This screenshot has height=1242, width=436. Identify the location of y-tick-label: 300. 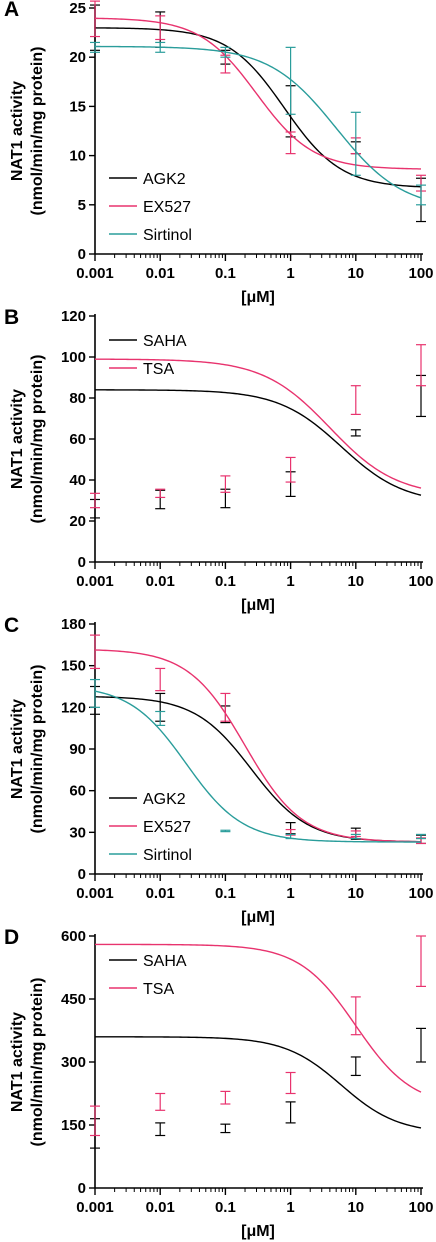
(73, 1062).